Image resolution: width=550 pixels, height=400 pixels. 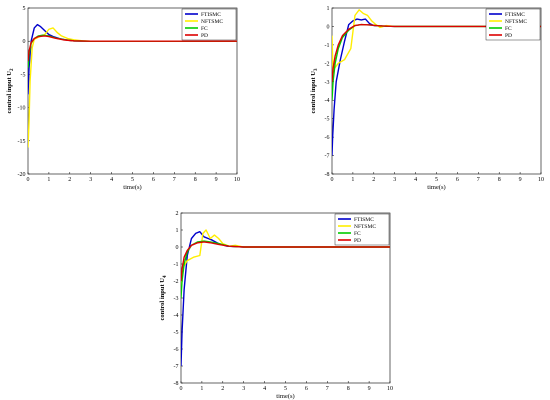 What do you see at coordinates (163, 298) in the screenshot?
I see `y-axis-label: control input U4` at bounding box center [163, 298].